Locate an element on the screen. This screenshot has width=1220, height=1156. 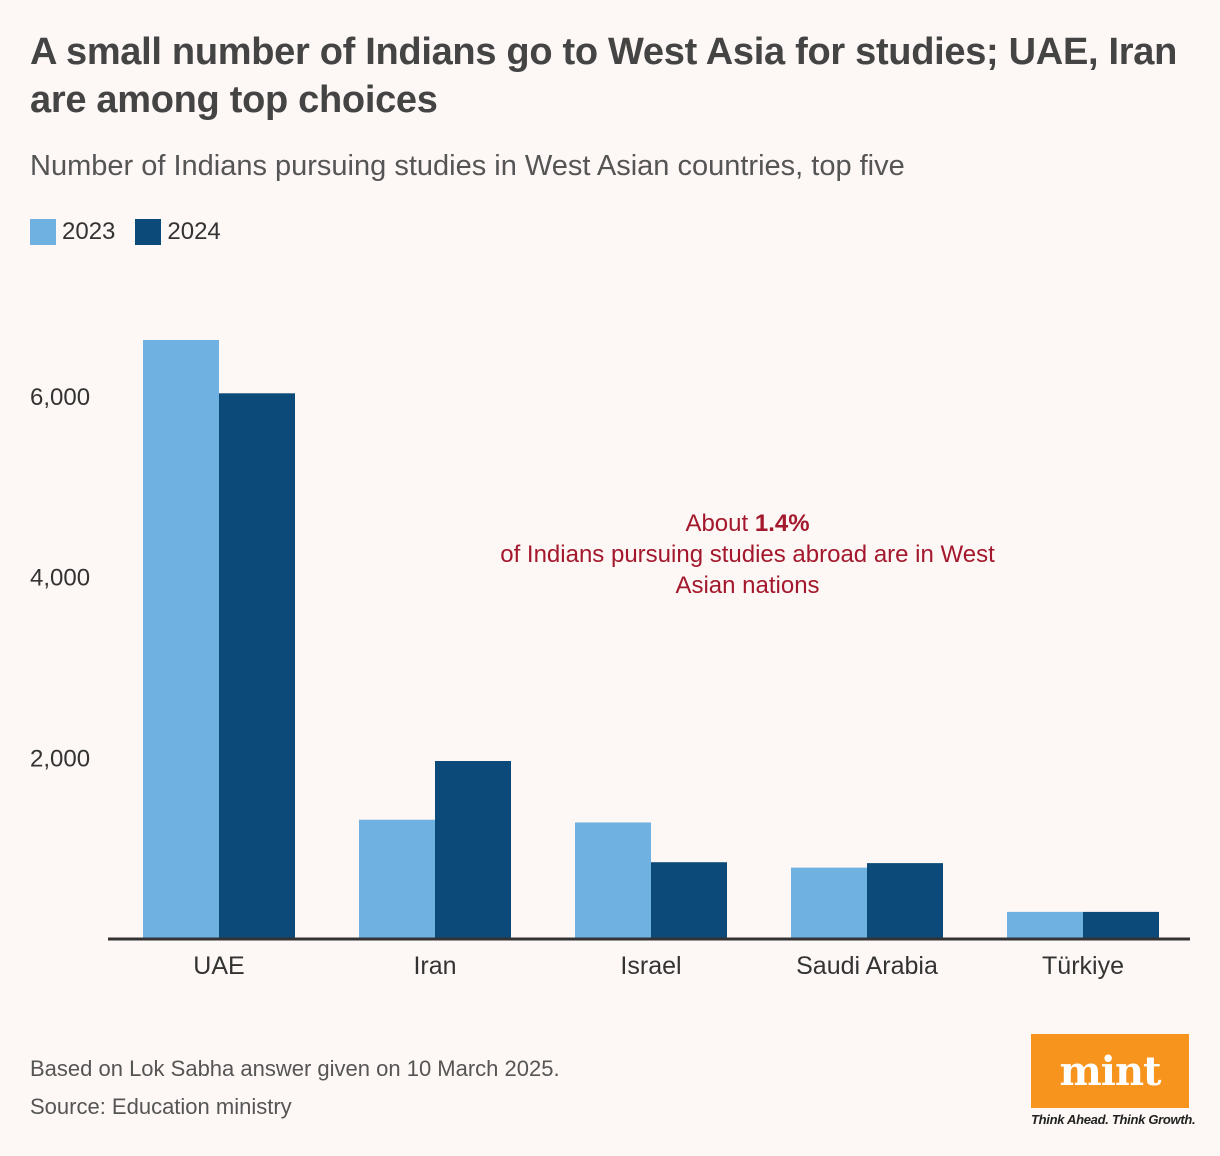
legend-item-2024: 2024 is located at coordinates (178, 232).